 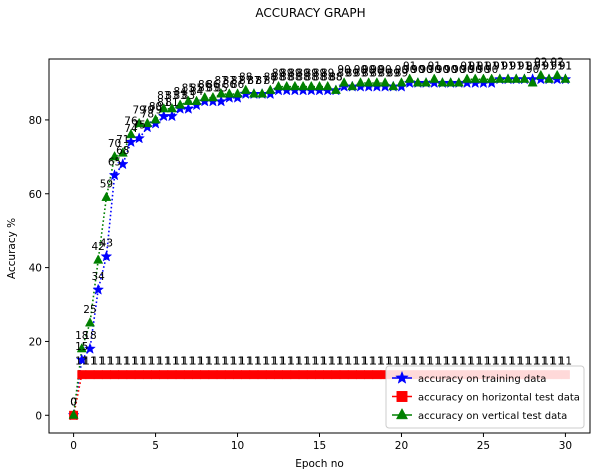 I want to click on data-label-0: 18, so click(x=89, y=336).